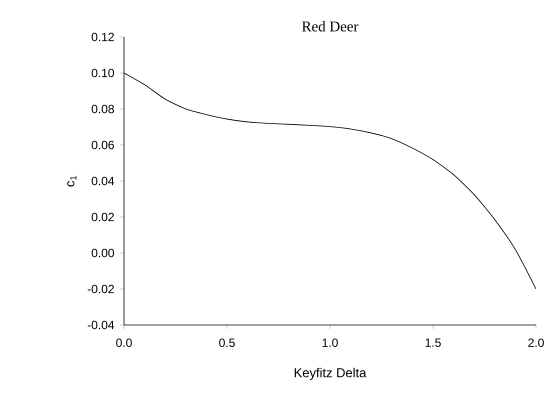 The width and height of the screenshot is (556, 419). Describe the element at coordinates (330, 342) in the screenshot. I see `x-tick-label: 1.0` at that location.